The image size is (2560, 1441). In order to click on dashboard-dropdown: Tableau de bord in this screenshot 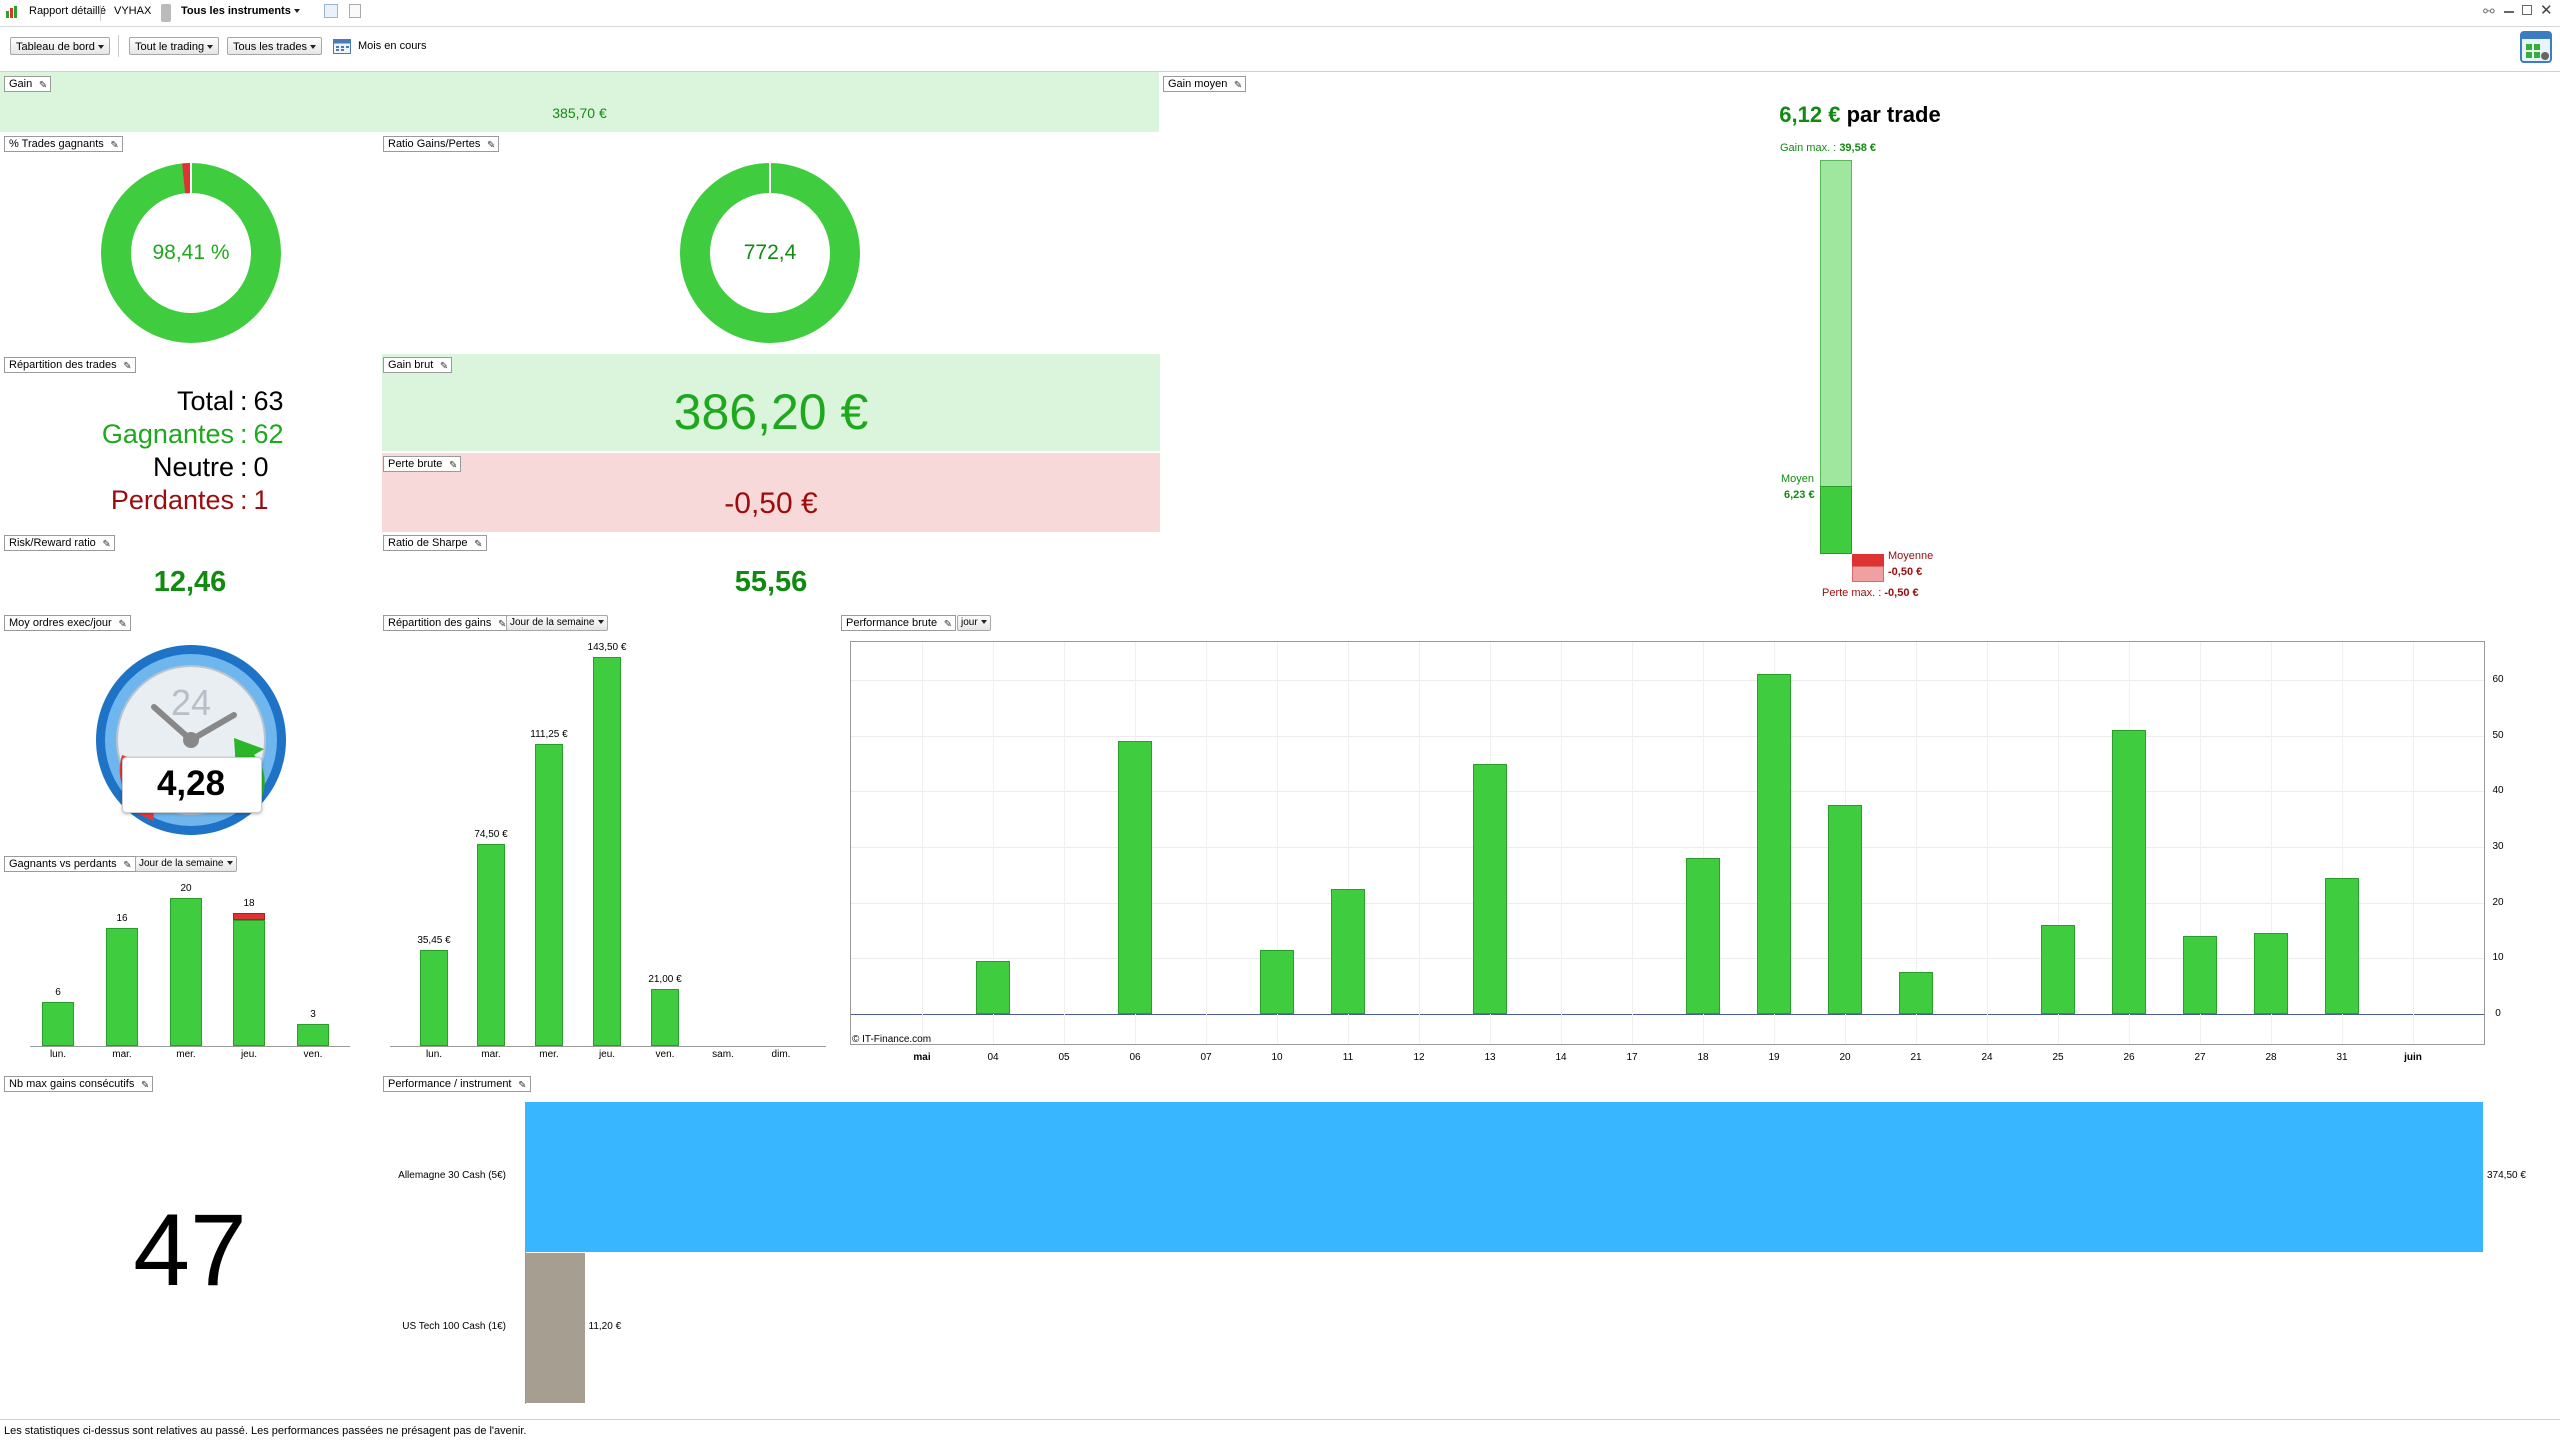, I will do `click(60, 46)`.